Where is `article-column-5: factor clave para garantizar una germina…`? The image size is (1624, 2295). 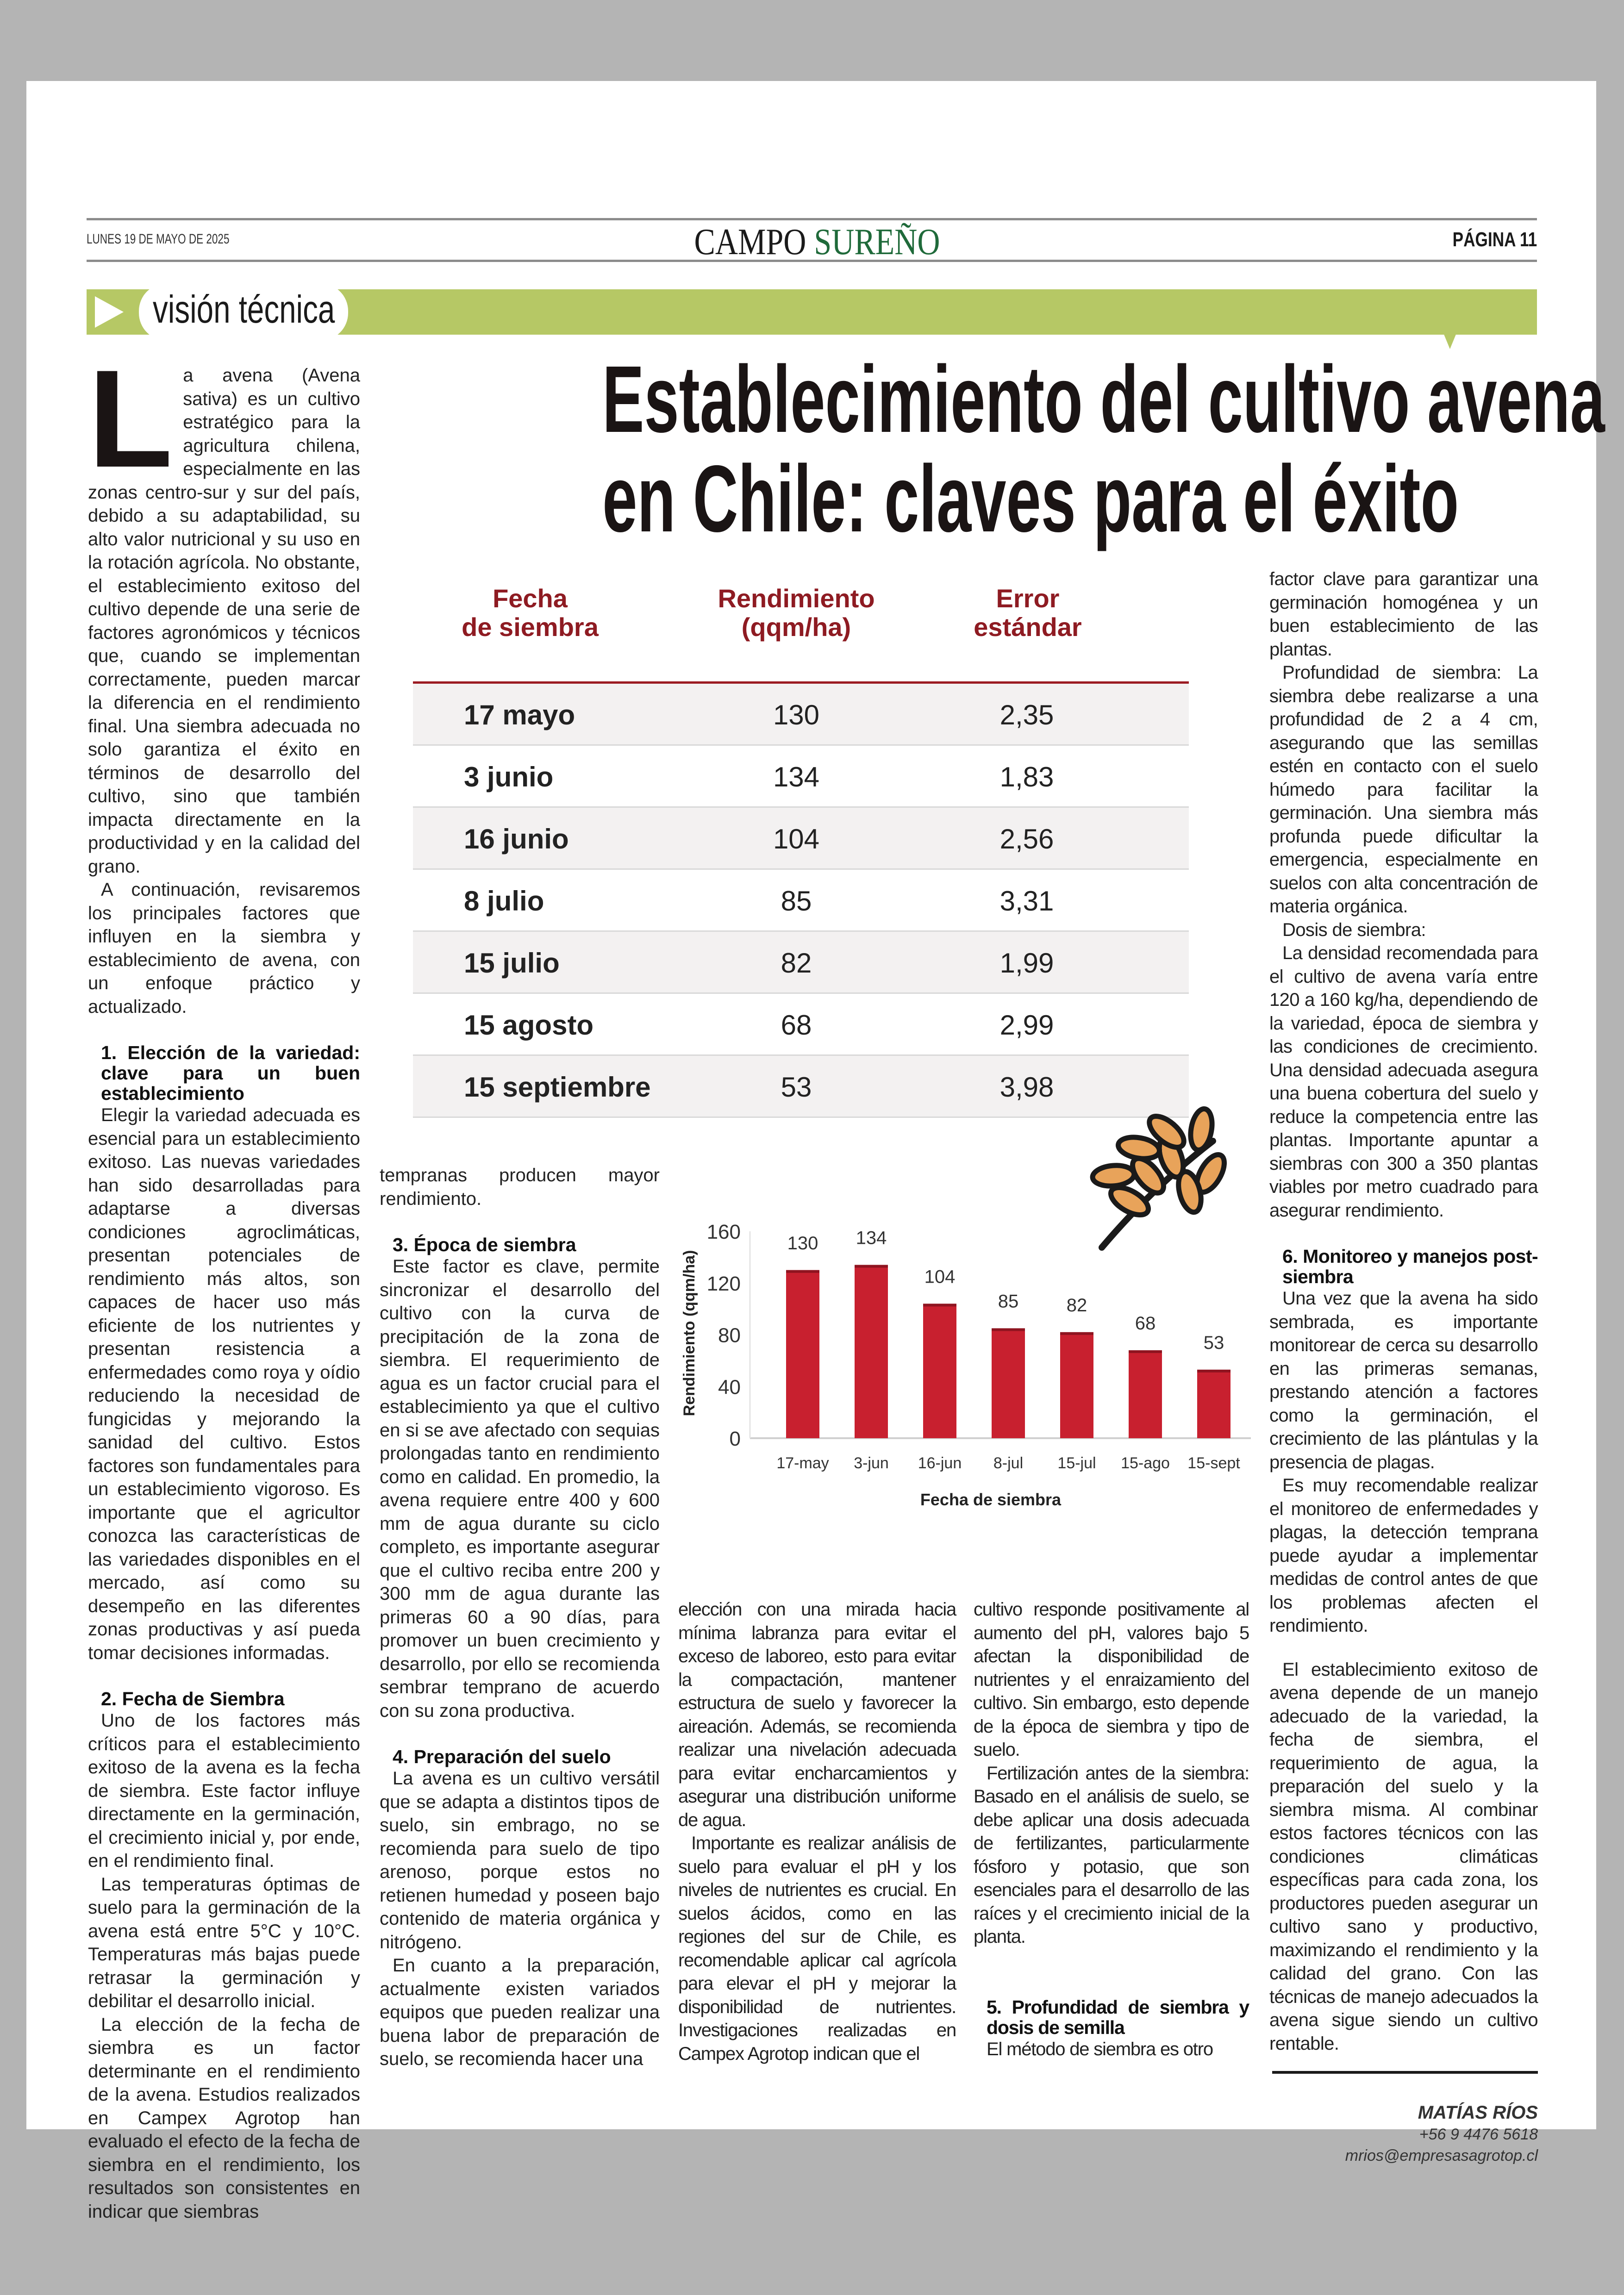 article-column-5: factor clave para garantizar una germina… is located at coordinates (1403, 1367).